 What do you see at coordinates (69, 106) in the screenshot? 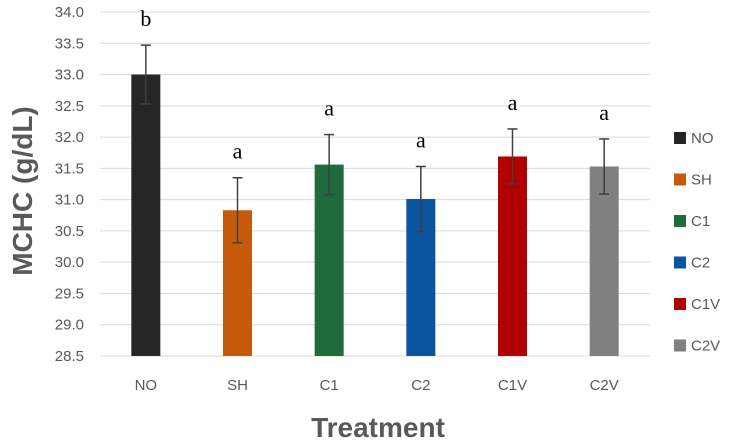
I see `y-tick-label: 32.5` at bounding box center [69, 106].